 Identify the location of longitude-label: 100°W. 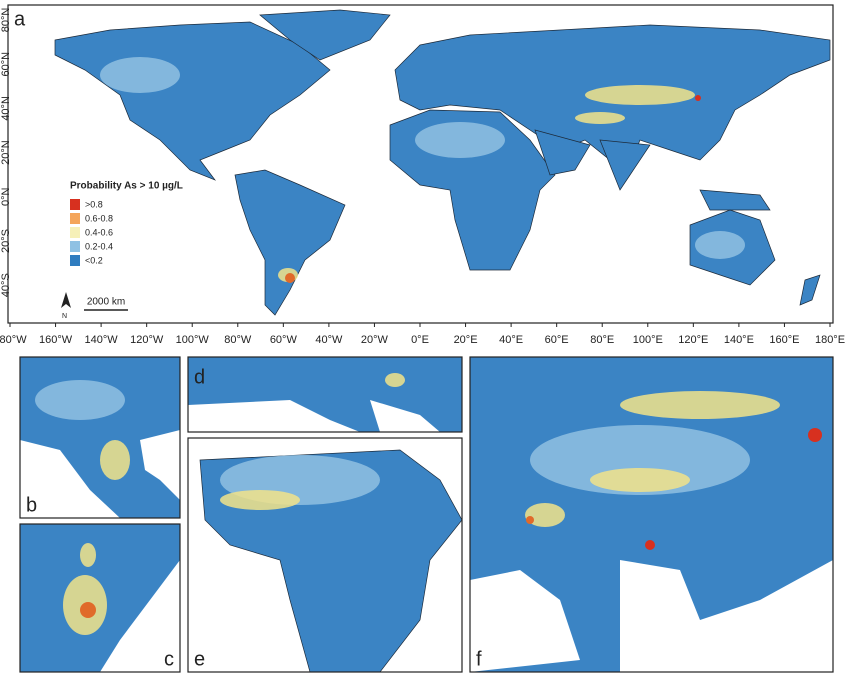
(193, 340).